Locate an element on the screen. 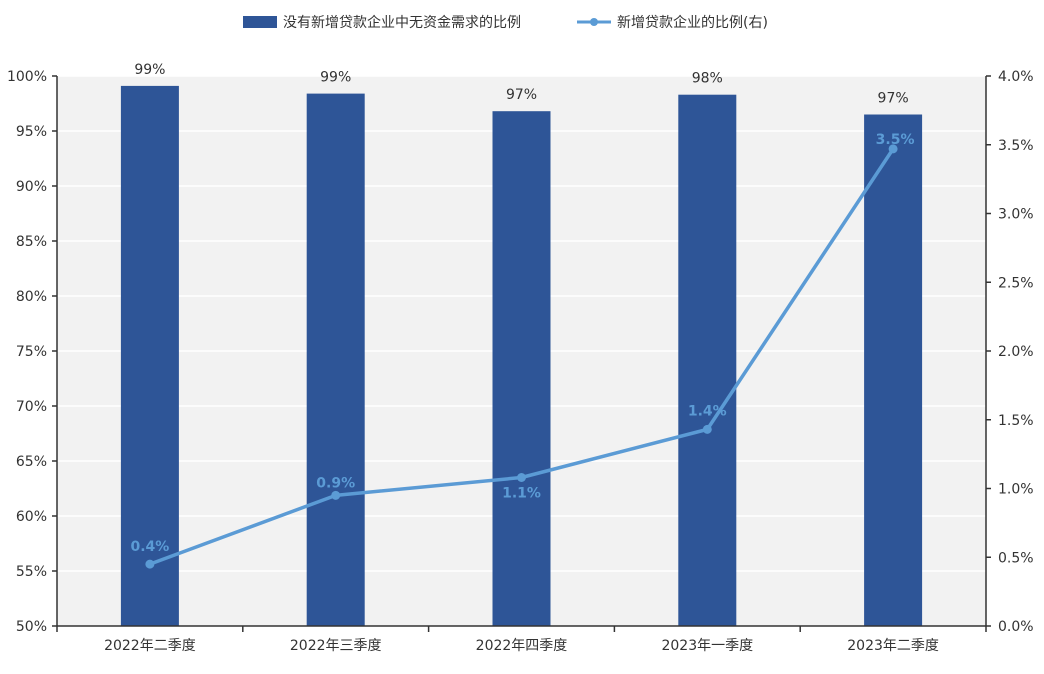 This screenshot has width=1044, height=674. left-tick-label: 95% is located at coordinates (31, 132).